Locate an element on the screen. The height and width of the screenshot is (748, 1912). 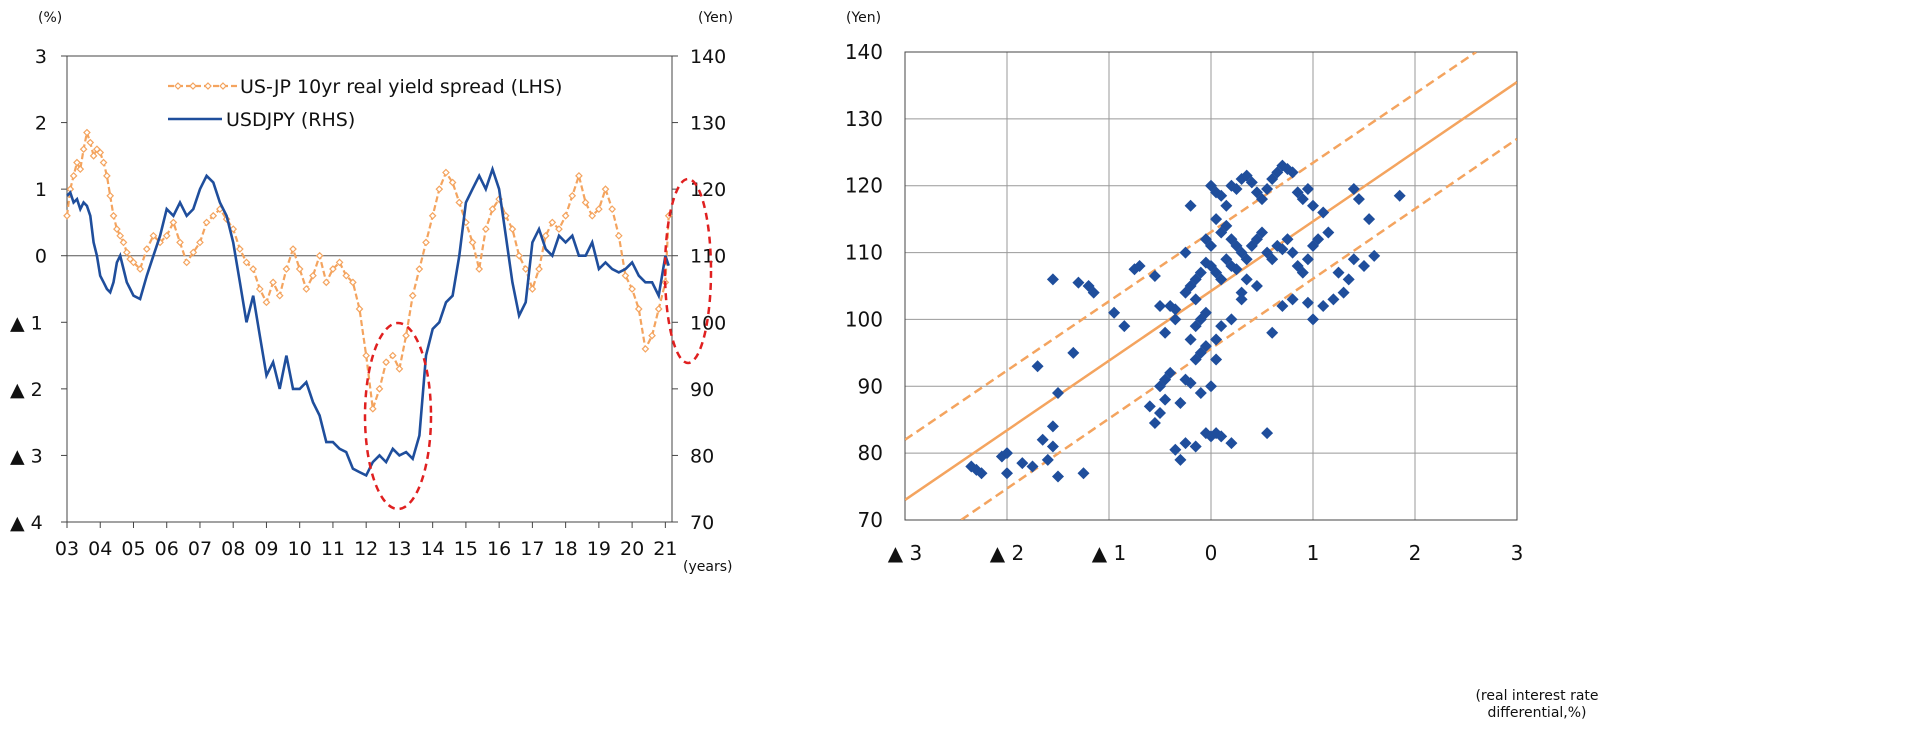
x-tick-label: 10 is located at coordinates (300, 549).